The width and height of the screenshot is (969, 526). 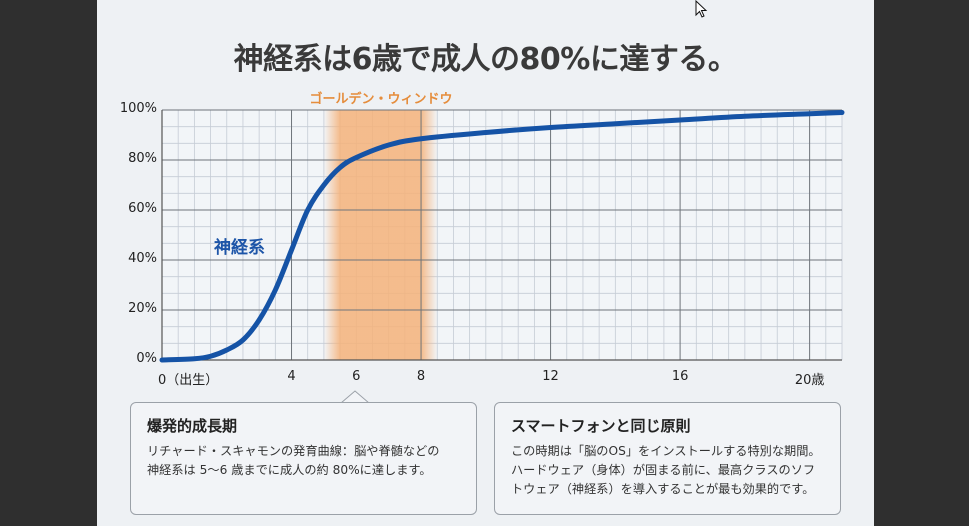 I want to click on y-tick-label: 20%, so click(x=142, y=308).